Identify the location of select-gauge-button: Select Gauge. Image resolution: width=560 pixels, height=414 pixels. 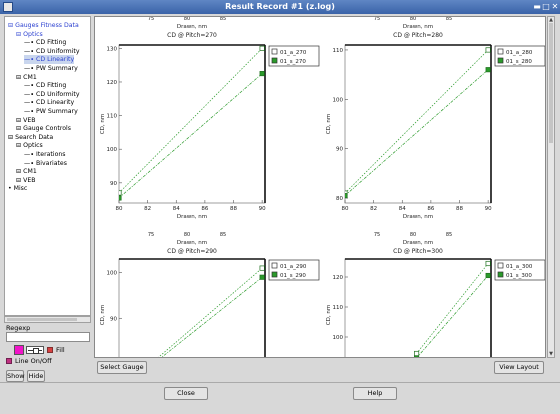
(122, 367).